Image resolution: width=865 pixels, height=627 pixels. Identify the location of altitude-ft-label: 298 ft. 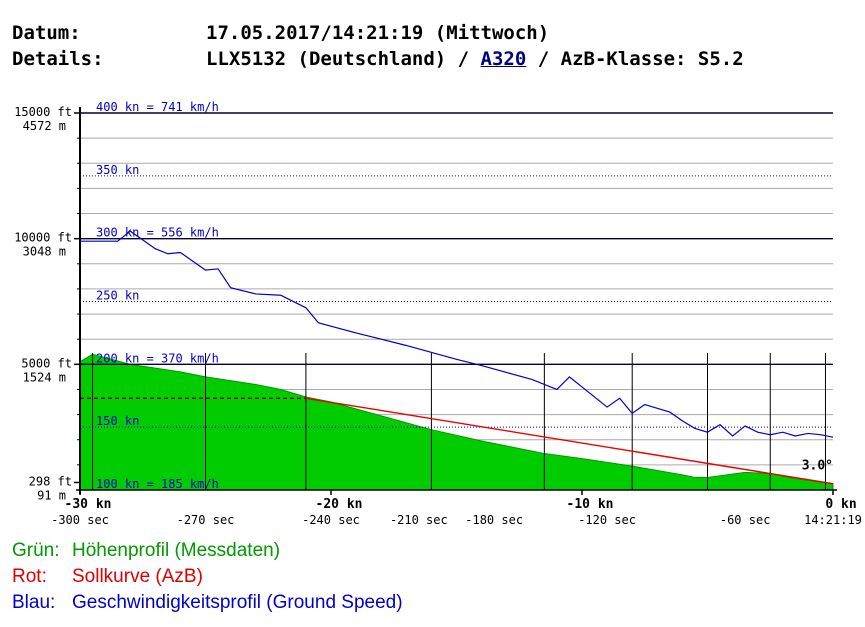
(50, 481).